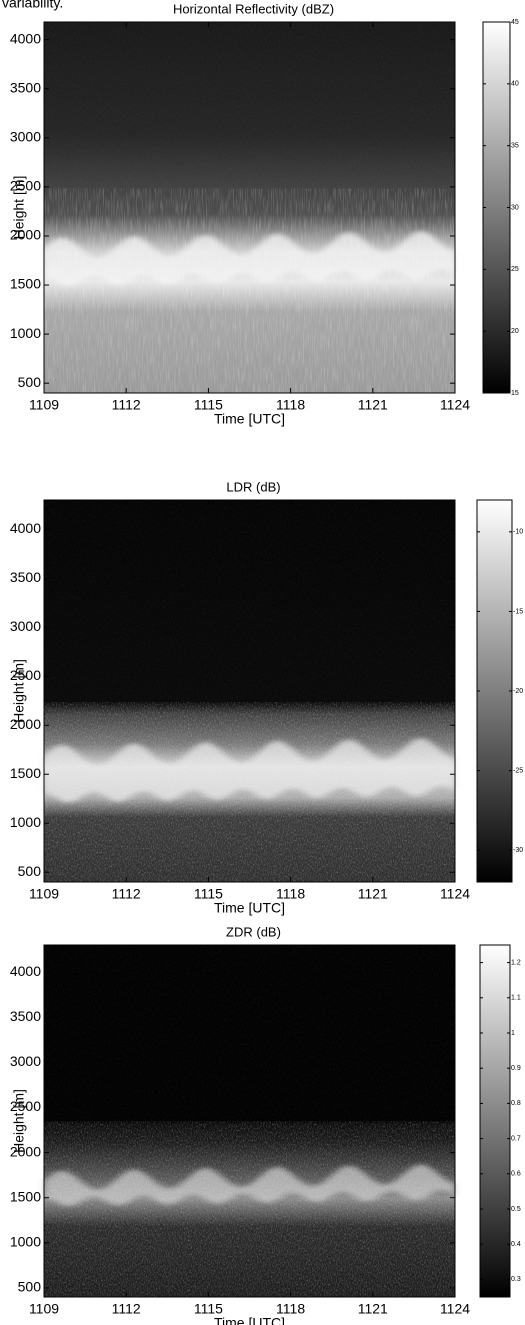 This screenshot has height=1325, width=525. What do you see at coordinates (515, 269) in the screenshot?
I see `colorbar-tick-label: 25` at bounding box center [515, 269].